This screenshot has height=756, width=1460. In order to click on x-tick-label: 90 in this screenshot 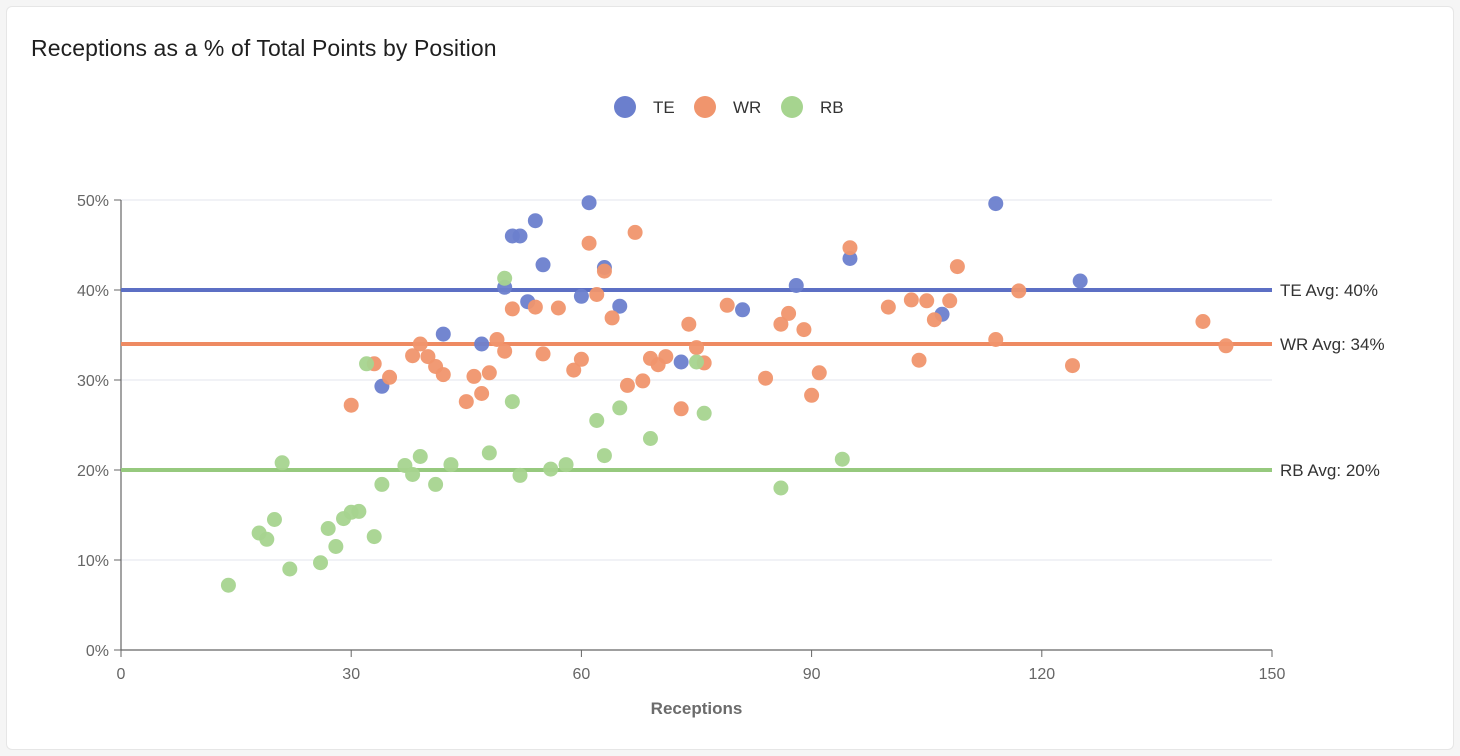, I will do `click(812, 674)`.